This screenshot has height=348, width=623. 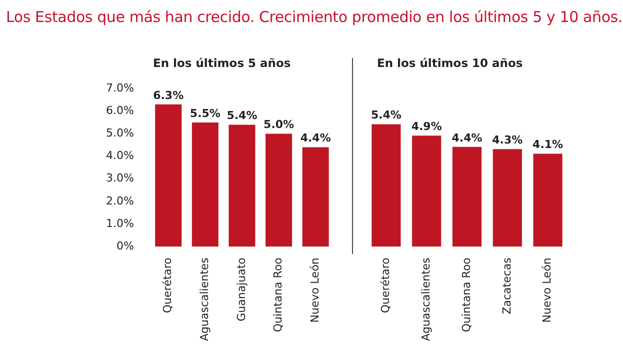 I want to click on data-label: 4.3%, so click(x=507, y=140).